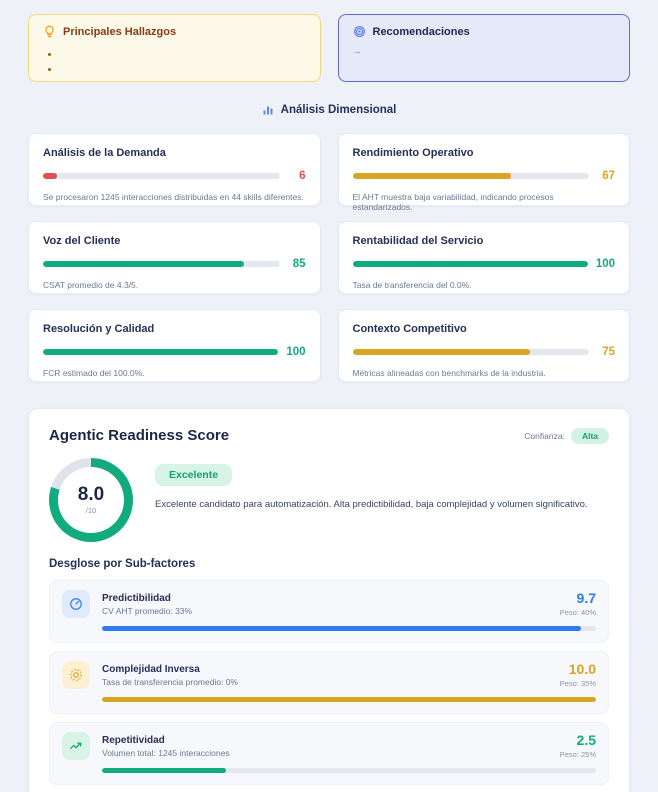 Image resolution: width=658 pixels, height=792 pixels. What do you see at coordinates (577, 754) in the screenshot?
I see `subfactor-weight: Peso: 25%` at bounding box center [577, 754].